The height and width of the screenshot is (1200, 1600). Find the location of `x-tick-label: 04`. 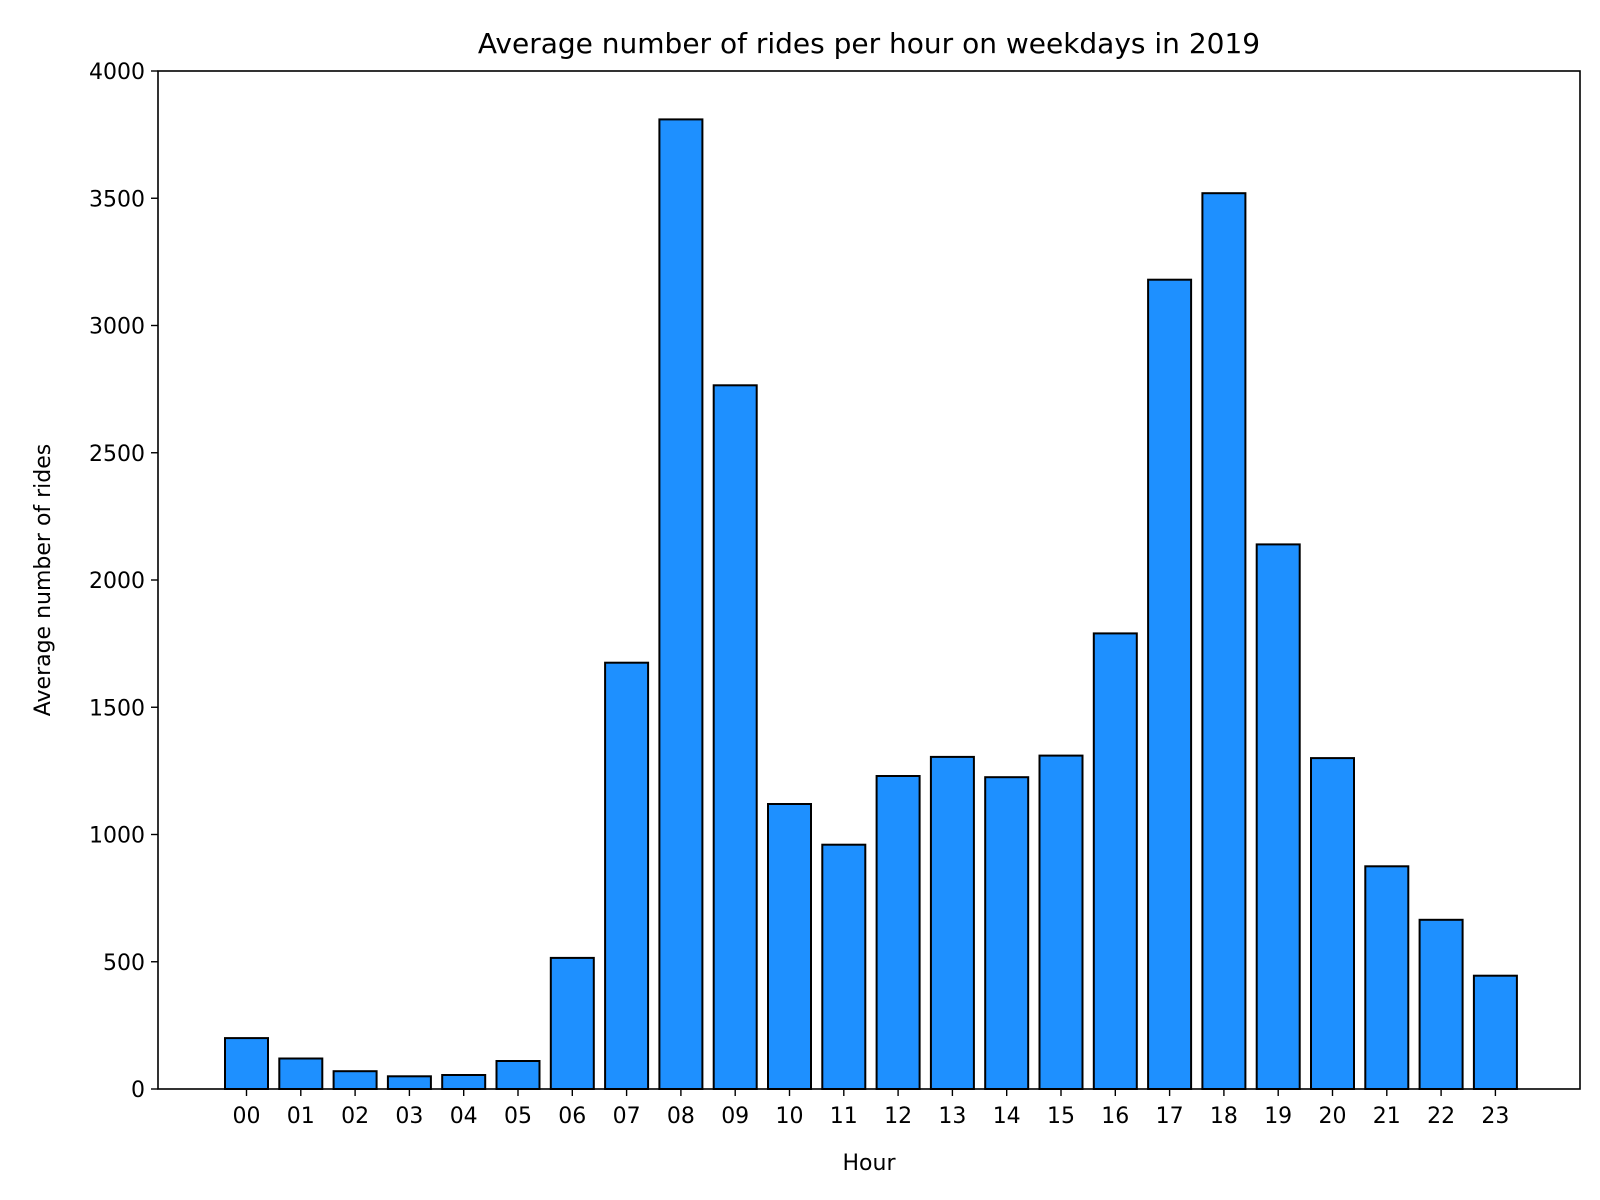

x-tick-label: 04 is located at coordinates (464, 1116).